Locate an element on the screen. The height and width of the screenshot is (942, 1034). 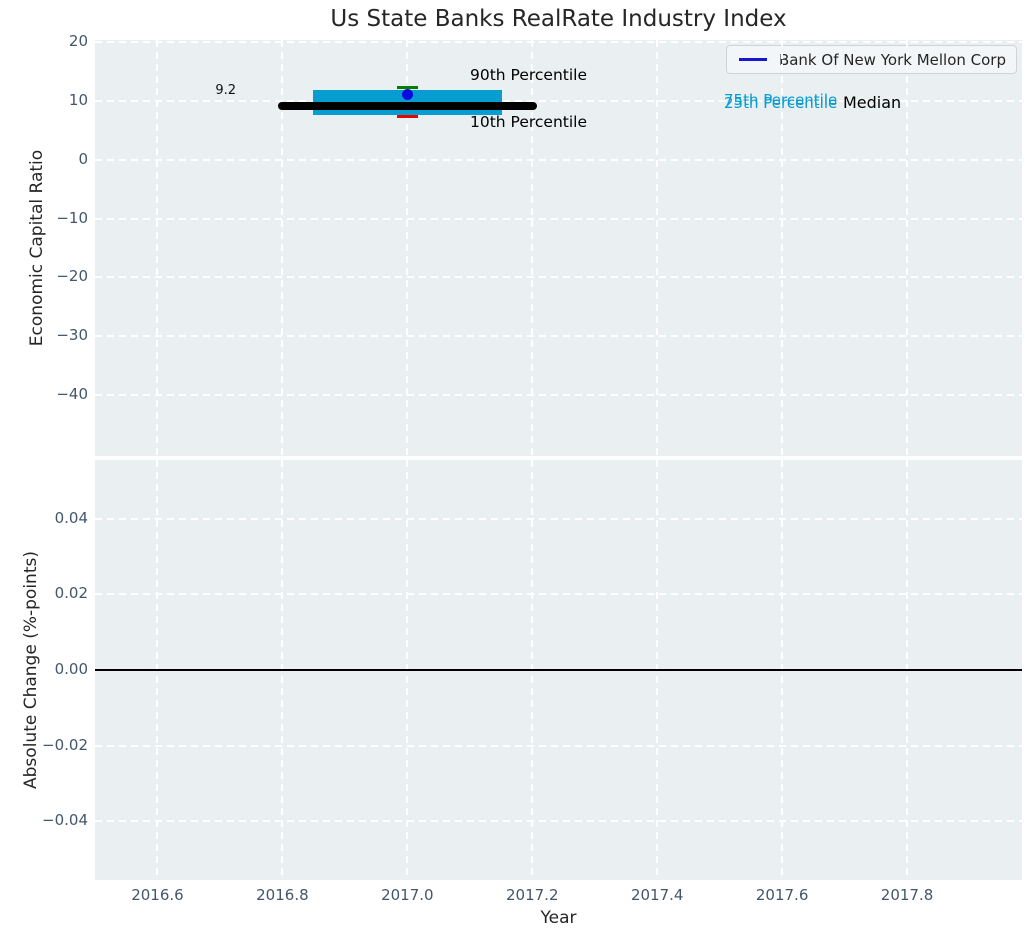
y-tick-label: −40 is located at coordinates (72, 393).